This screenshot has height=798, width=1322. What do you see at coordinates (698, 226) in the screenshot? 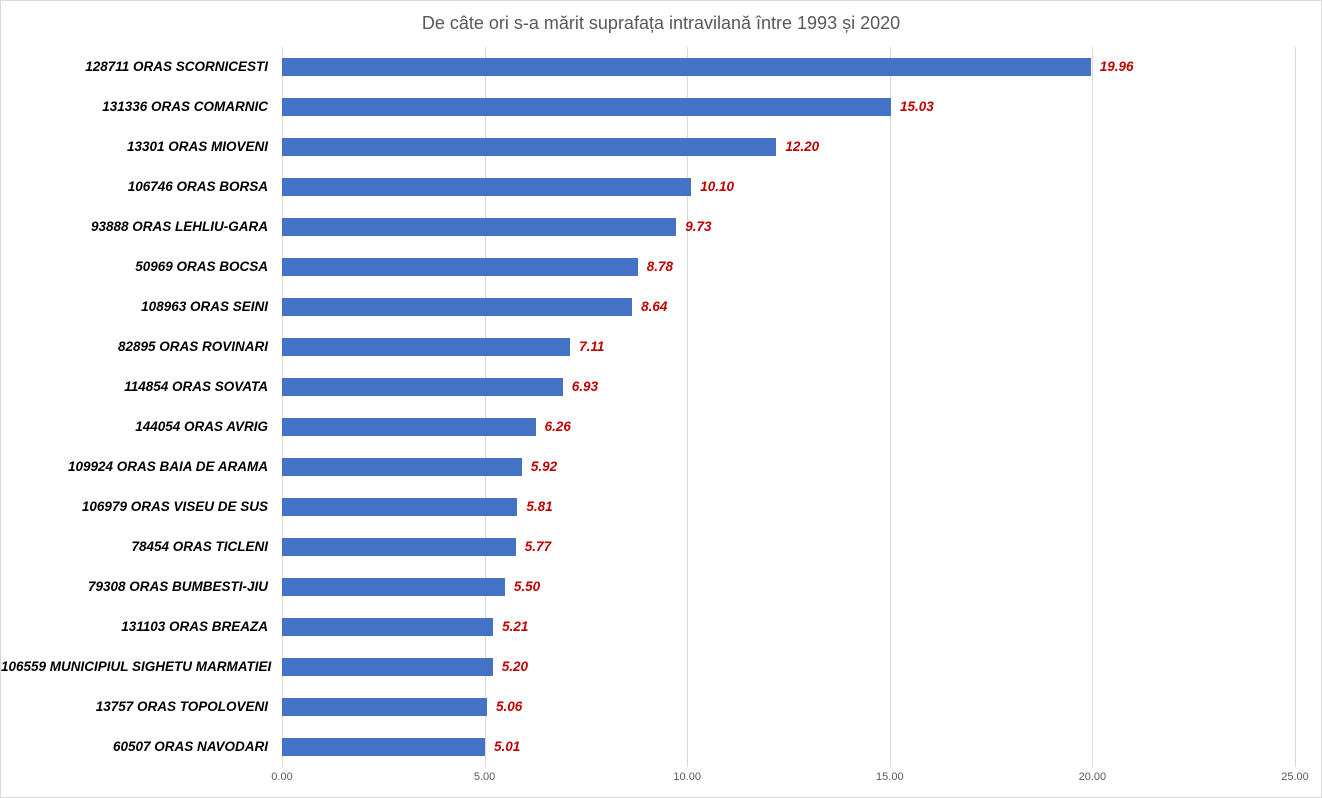
I see `value-label: 9.73` at bounding box center [698, 226].